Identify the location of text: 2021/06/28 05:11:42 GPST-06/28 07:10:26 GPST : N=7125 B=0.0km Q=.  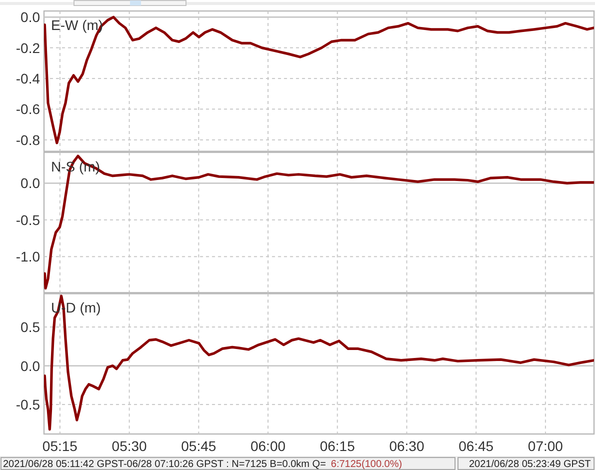
(164, 464).